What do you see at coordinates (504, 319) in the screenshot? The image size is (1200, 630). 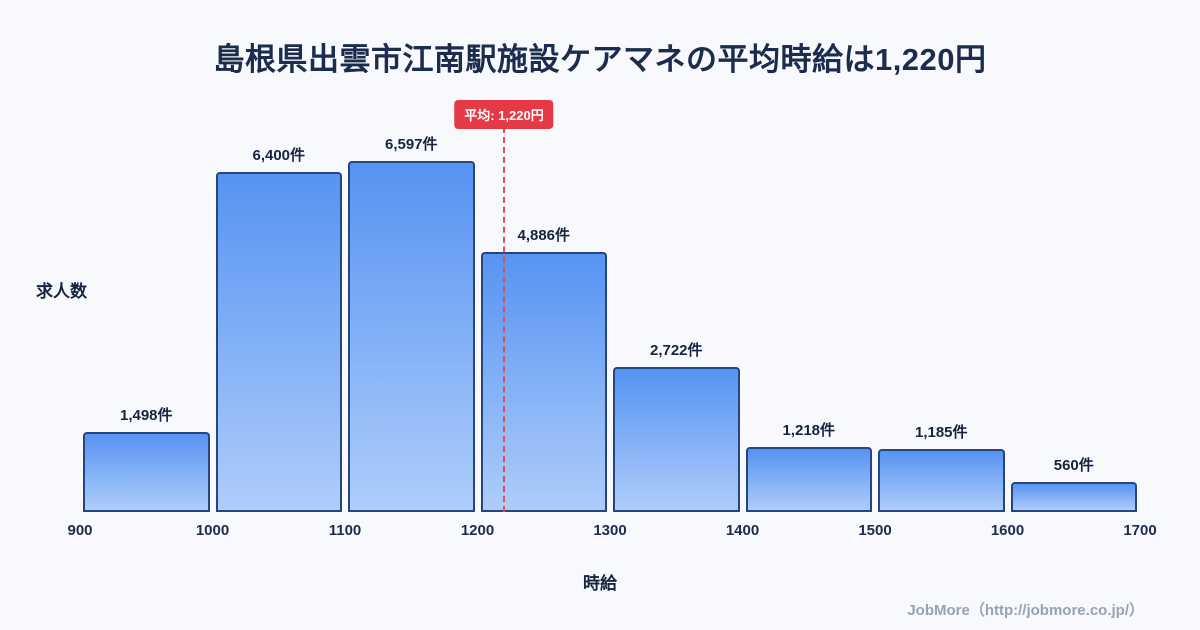 I see `average-line` at bounding box center [504, 319].